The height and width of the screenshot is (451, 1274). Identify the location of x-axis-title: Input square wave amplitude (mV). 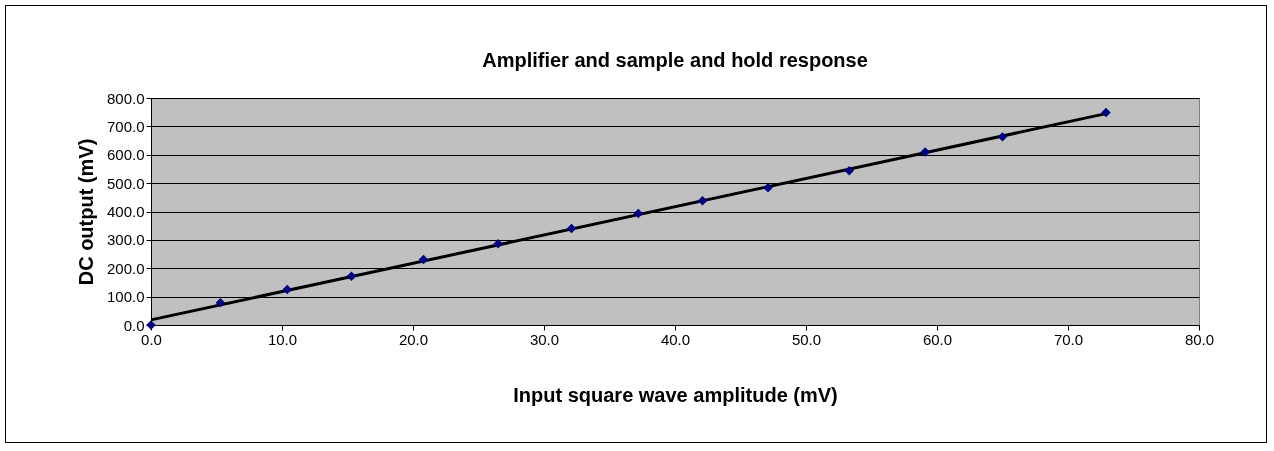
(675, 394).